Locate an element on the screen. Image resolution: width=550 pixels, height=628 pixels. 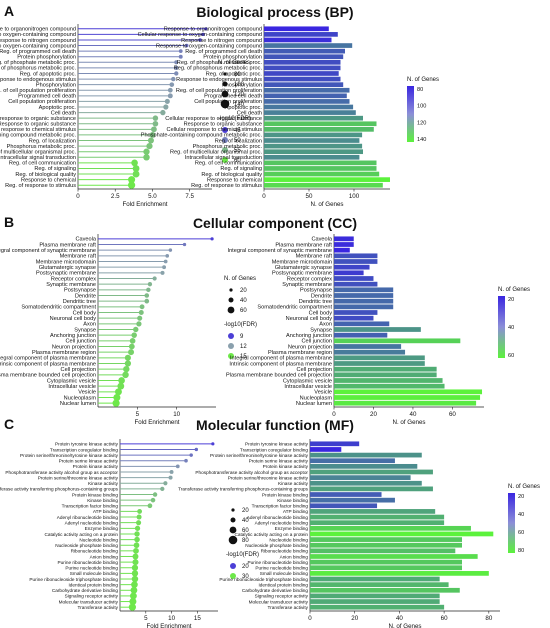
mf-dot-category-label: Signaling receptor activity is located at coordinates (92, 596).